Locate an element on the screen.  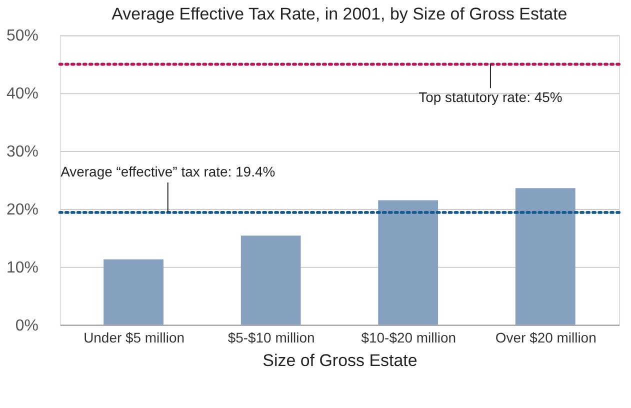
ref-line-label: Average “effective” tax rate: 19.4% is located at coordinates (168, 171).